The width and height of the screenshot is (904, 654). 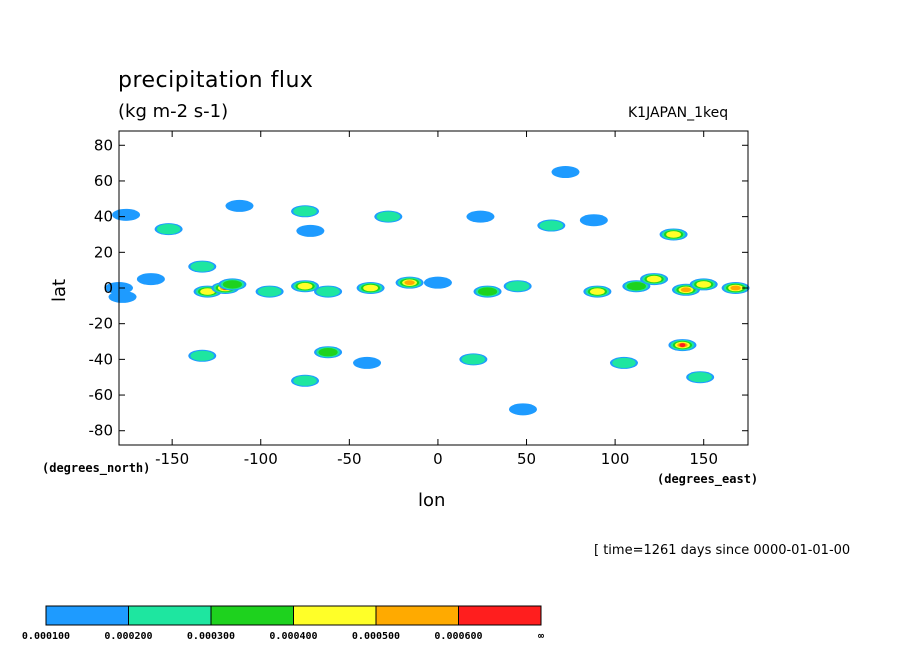 What do you see at coordinates (708, 479) in the screenshot?
I see `x-axis-unit: (degrees_east)` at bounding box center [708, 479].